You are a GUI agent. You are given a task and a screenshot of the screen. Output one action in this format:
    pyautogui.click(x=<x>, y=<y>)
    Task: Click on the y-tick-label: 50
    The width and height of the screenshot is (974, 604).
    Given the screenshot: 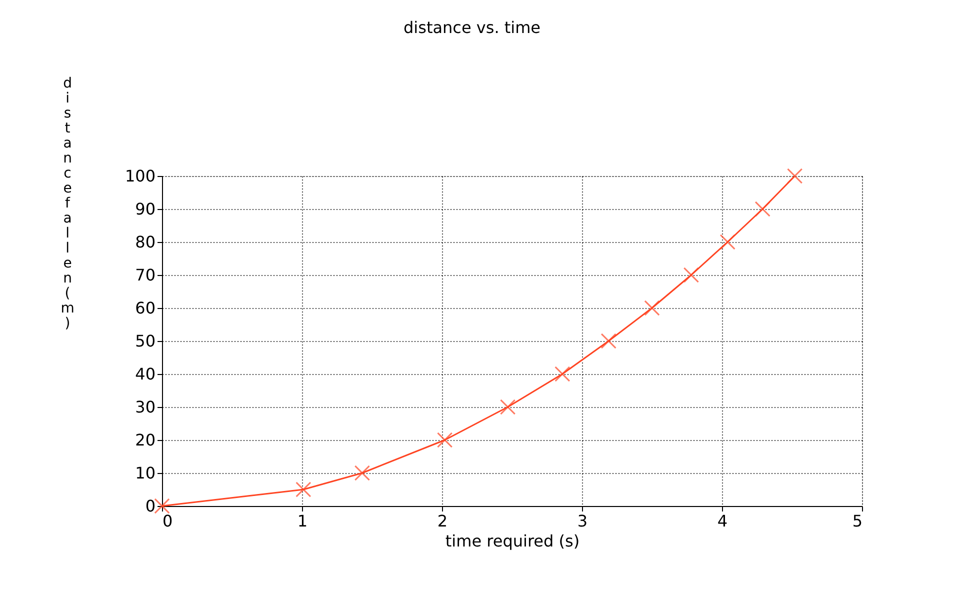 What is the action you would take?
    pyautogui.click(x=145, y=341)
    